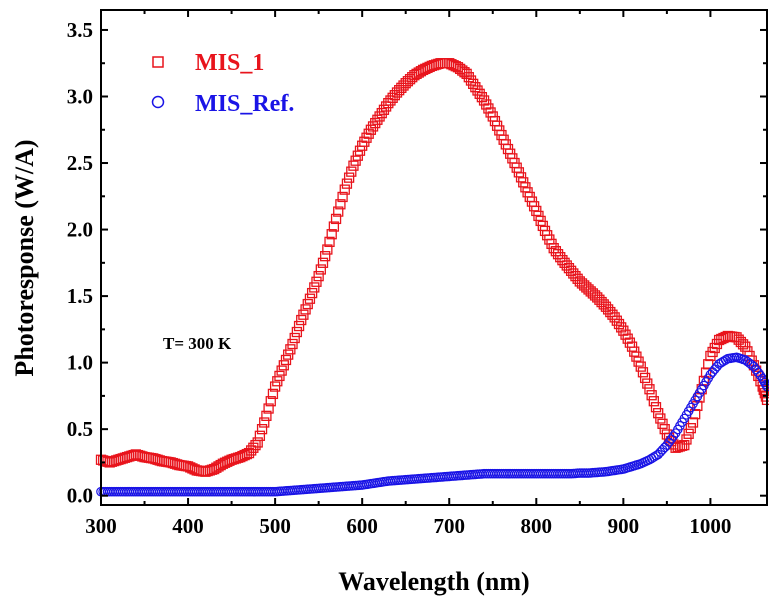 This screenshot has width=769, height=601. Describe the element at coordinates (449, 526) in the screenshot. I see `x-tick-label: 700` at that location.